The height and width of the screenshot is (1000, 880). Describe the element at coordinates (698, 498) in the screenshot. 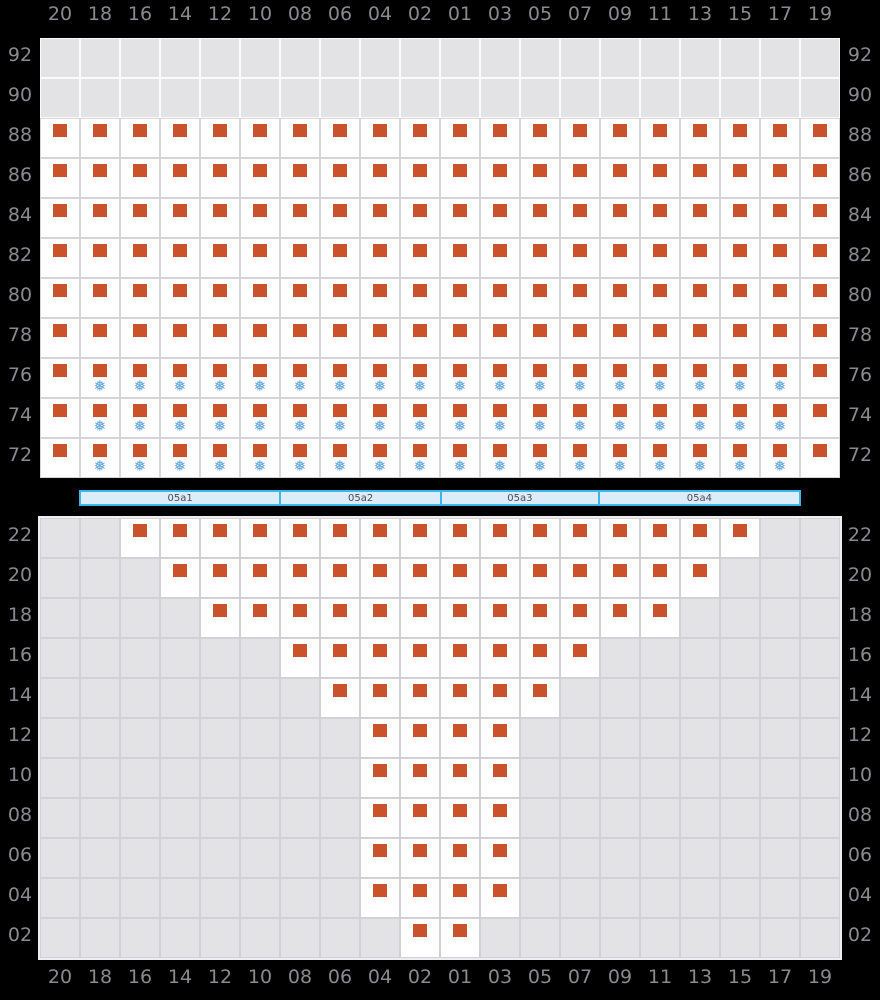

I see `section-05a4: 05a4` at that location.